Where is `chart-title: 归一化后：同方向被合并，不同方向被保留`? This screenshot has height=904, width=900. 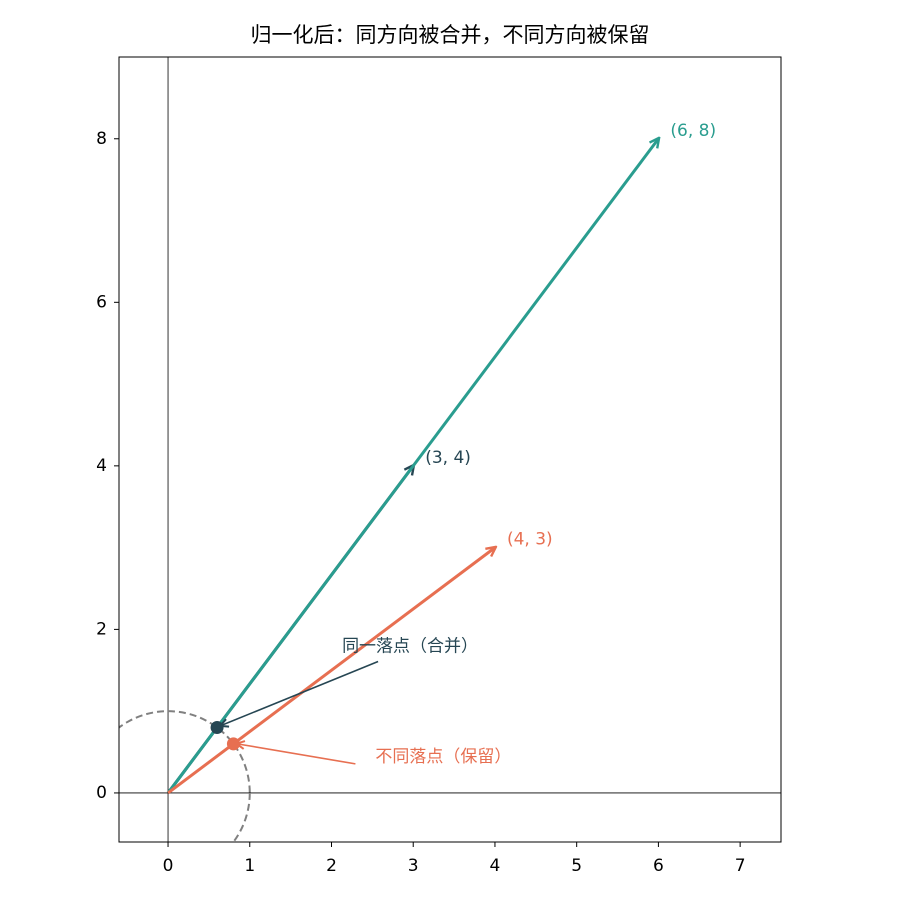 chart-title: 归一化后：同方向被合并，不同方向被保留 is located at coordinates (450, 35).